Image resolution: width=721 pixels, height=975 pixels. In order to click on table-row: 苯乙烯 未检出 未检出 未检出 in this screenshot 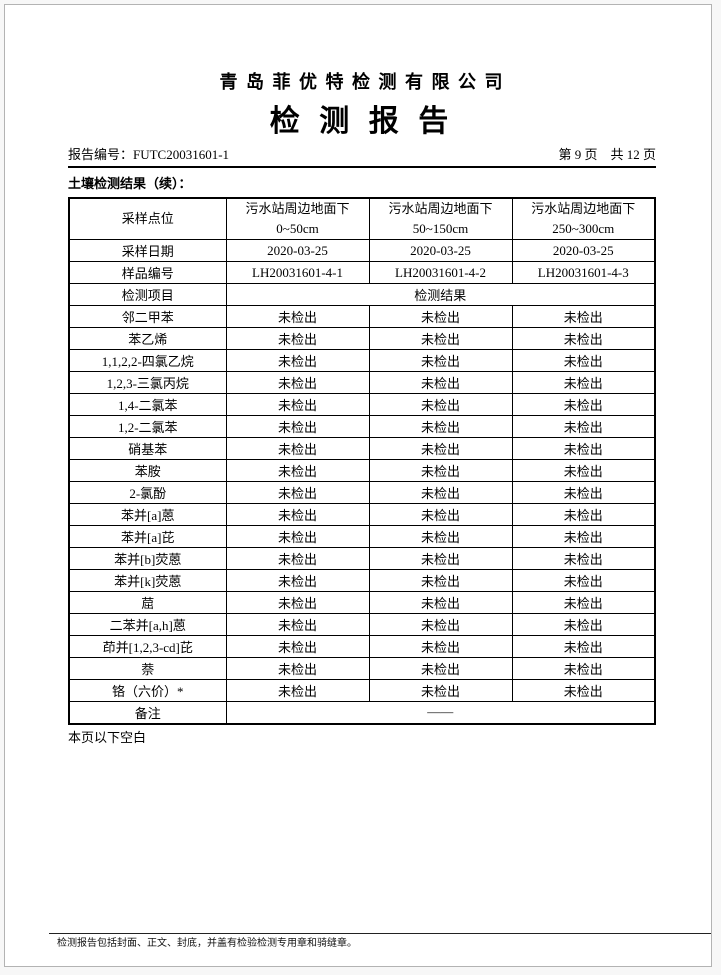, I will do `click(362, 338)`.